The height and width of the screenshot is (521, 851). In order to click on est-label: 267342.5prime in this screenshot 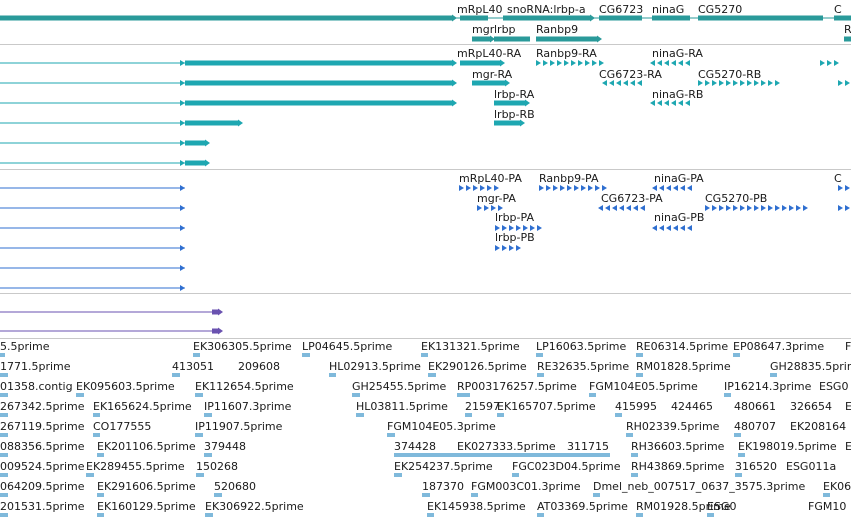, I will do `click(42, 406)`.